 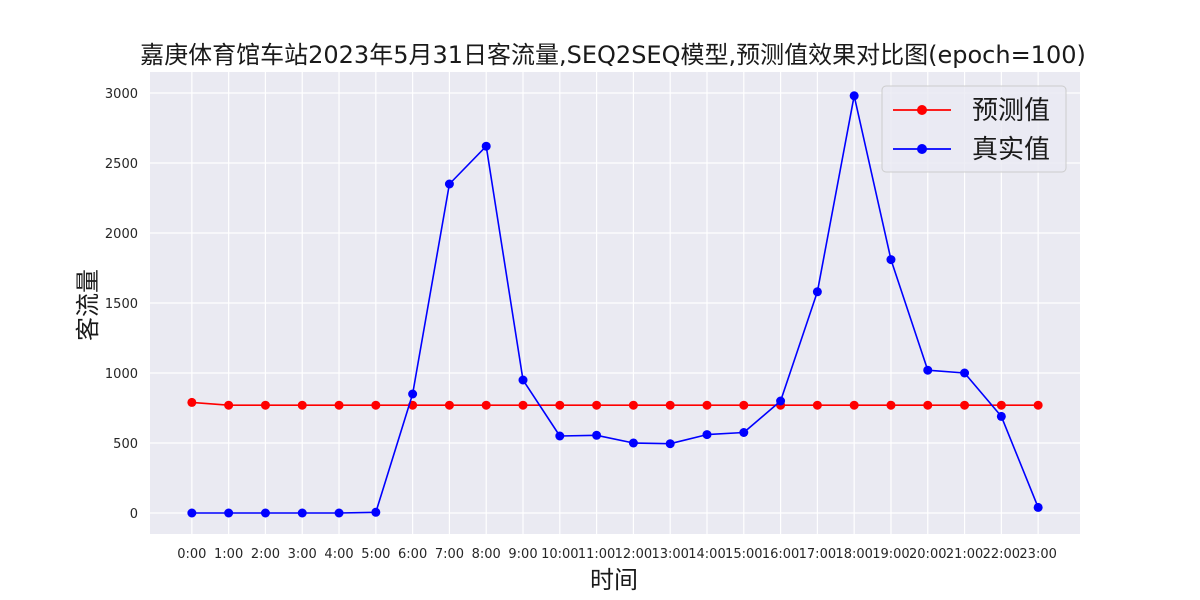 I want to click on x-tick-label: 11:00, so click(x=596, y=554).